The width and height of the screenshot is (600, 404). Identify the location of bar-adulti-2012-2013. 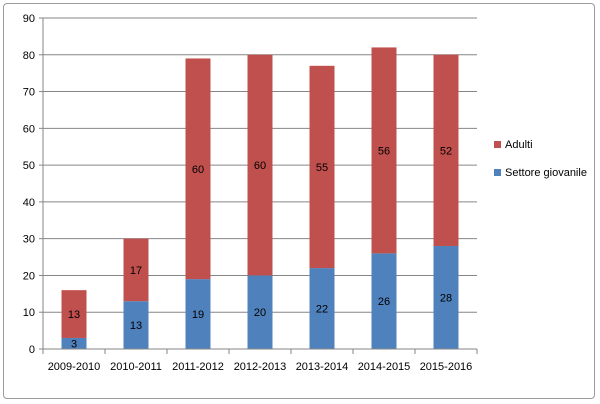
(260, 165).